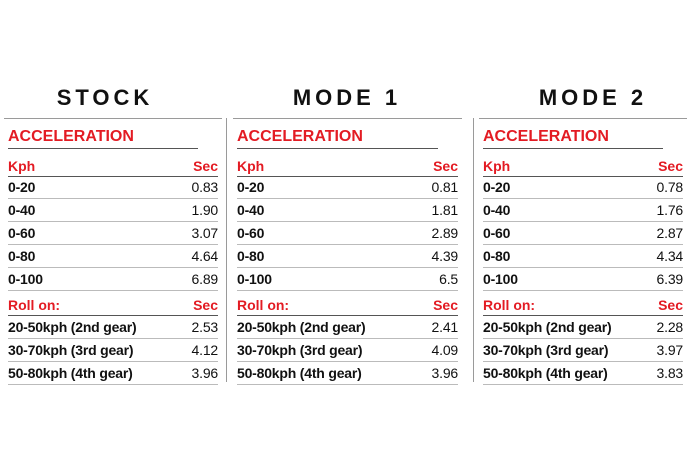 Image resolution: width=700 pixels, height=464 pixels. I want to click on row-value: 2.41, so click(445, 327).